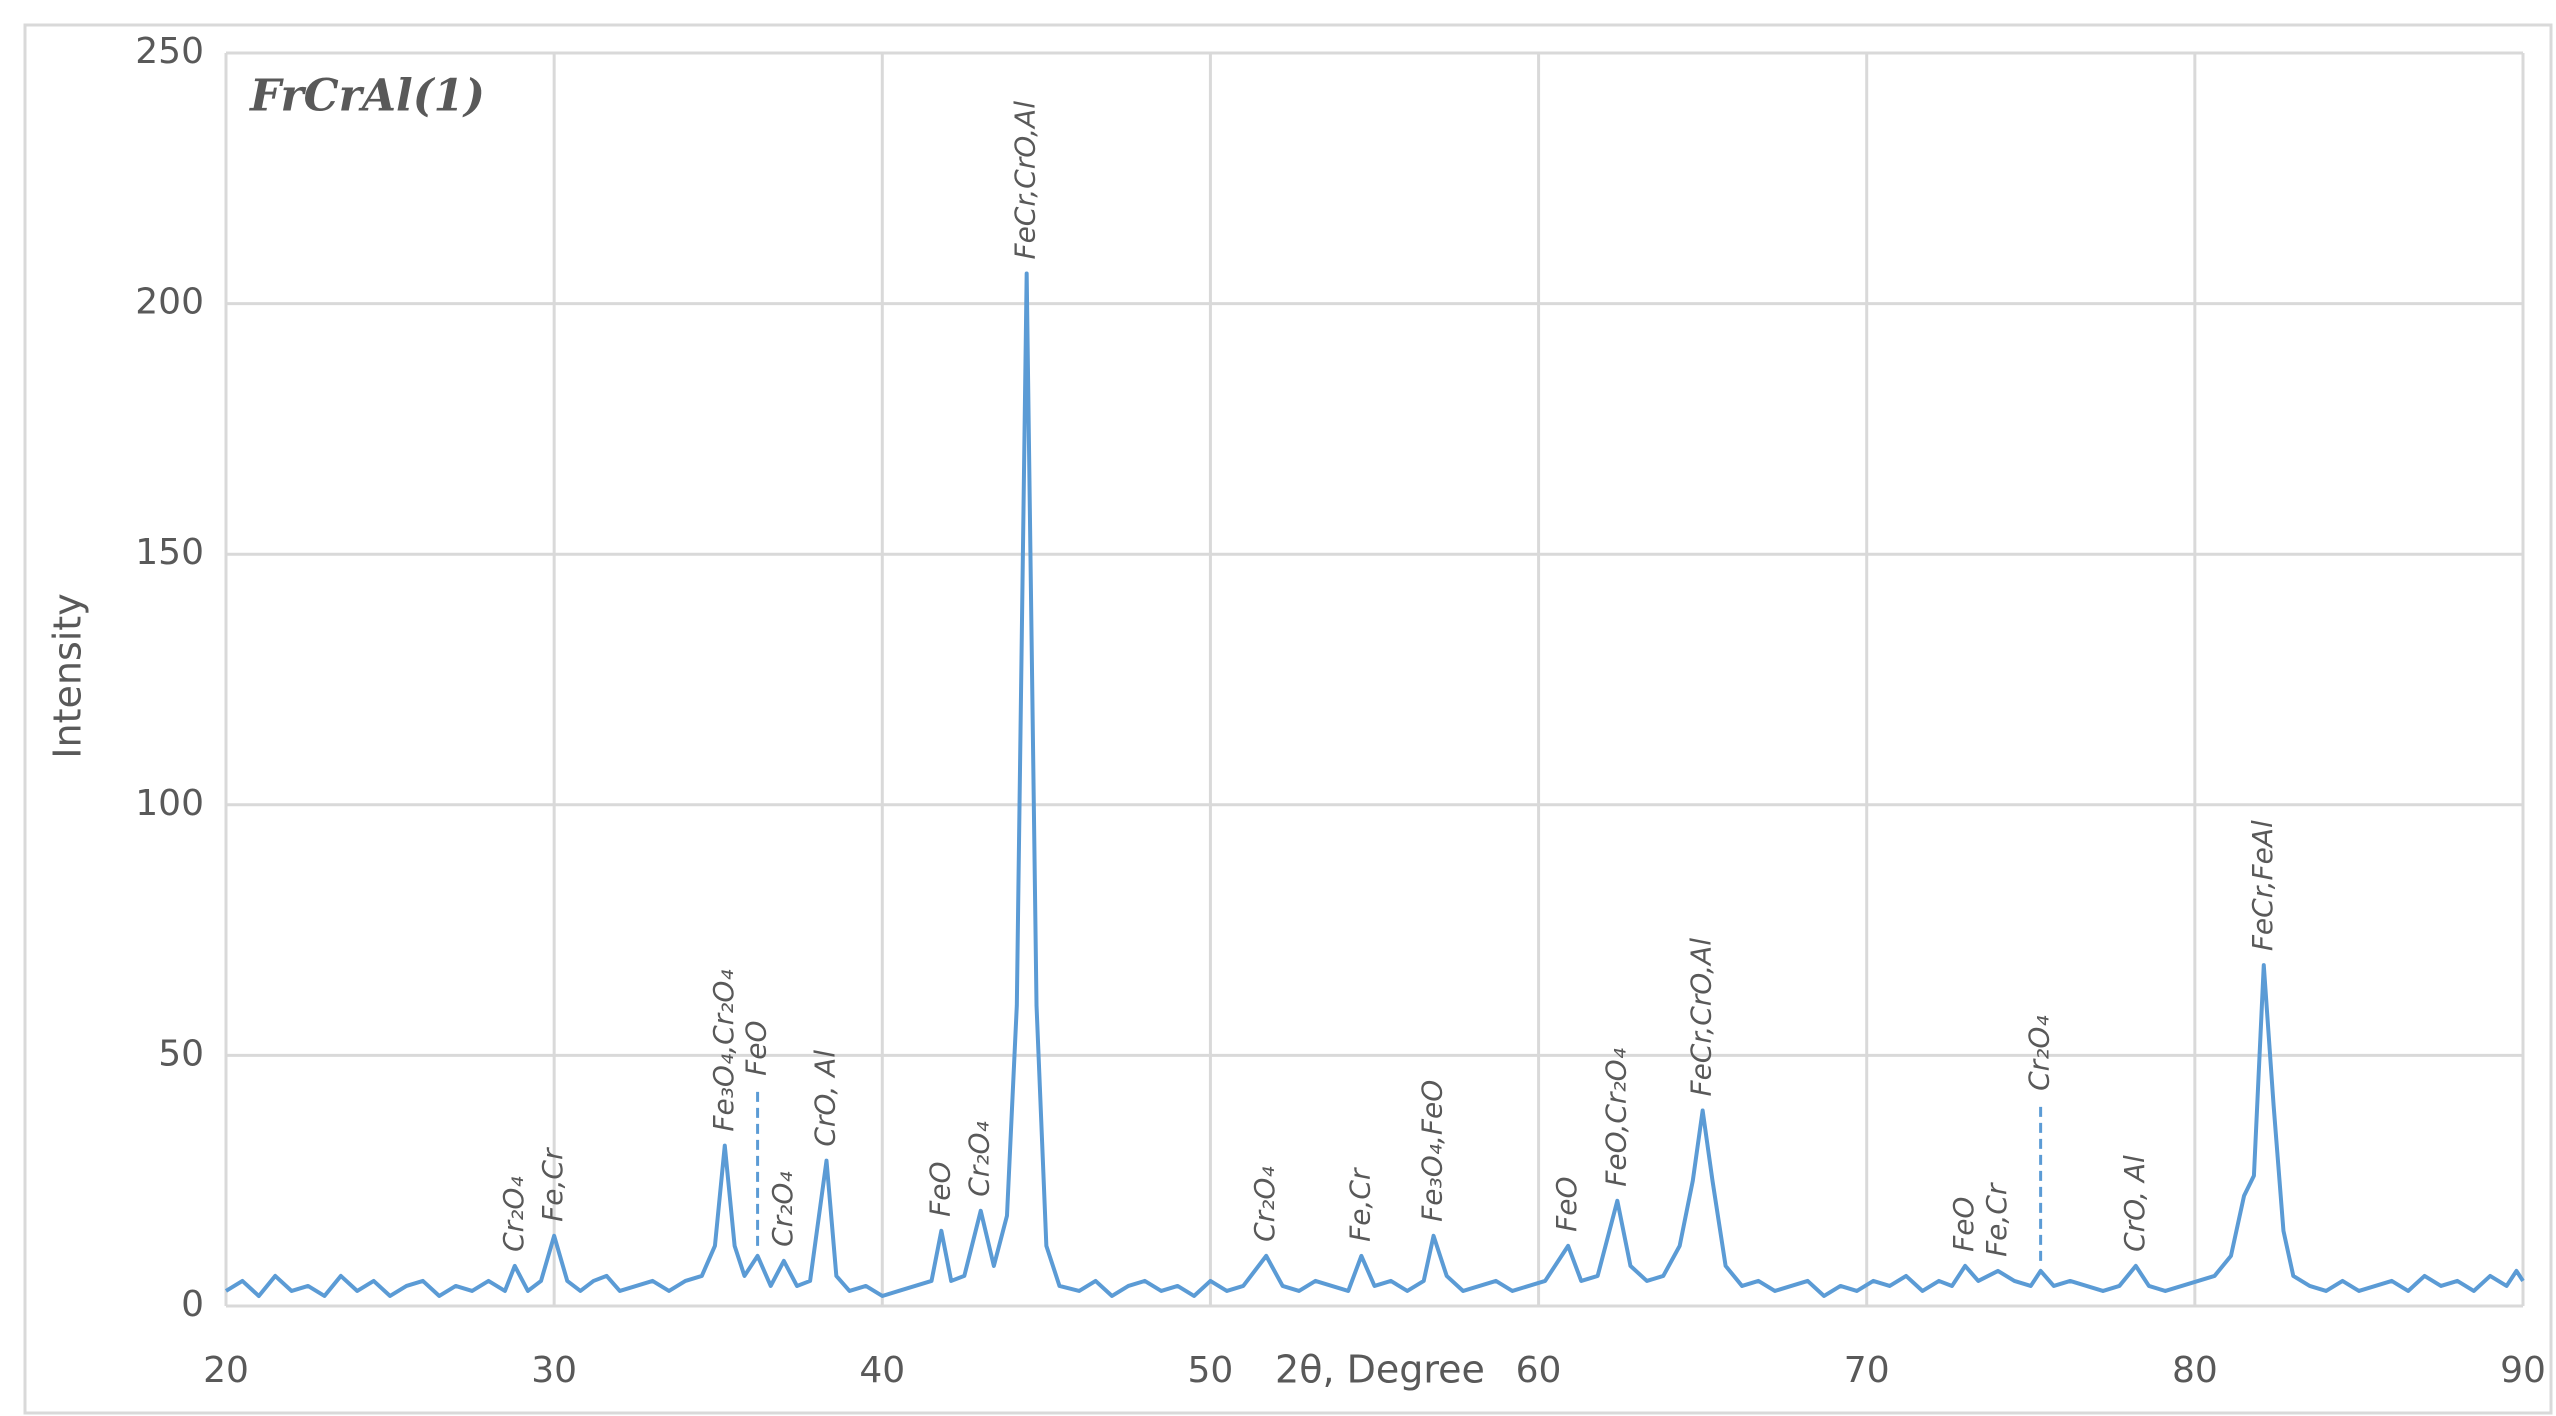  What do you see at coordinates (2523, 1370) in the screenshot?
I see `x-tick-label: 90` at bounding box center [2523, 1370].